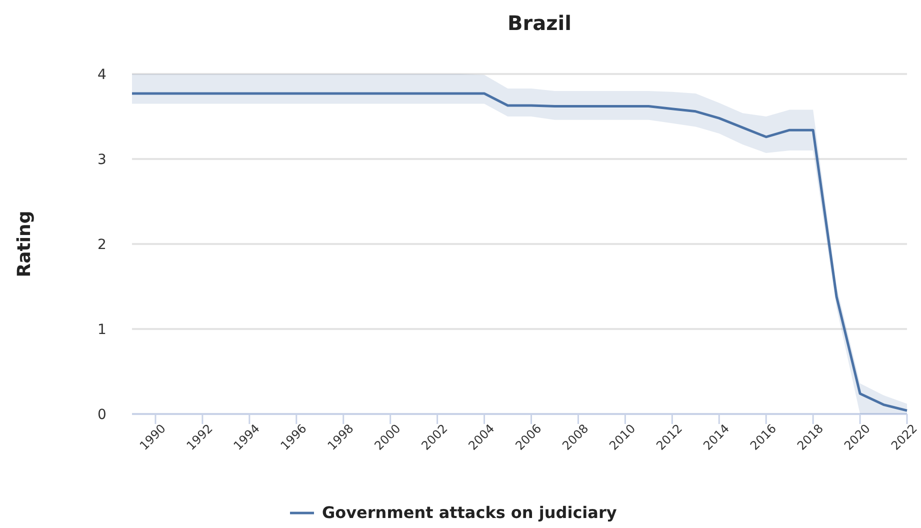 This screenshot has height=528, width=921. What do you see at coordinates (102, 244) in the screenshot?
I see `y-tick-label: 2` at bounding box center [102, 244].